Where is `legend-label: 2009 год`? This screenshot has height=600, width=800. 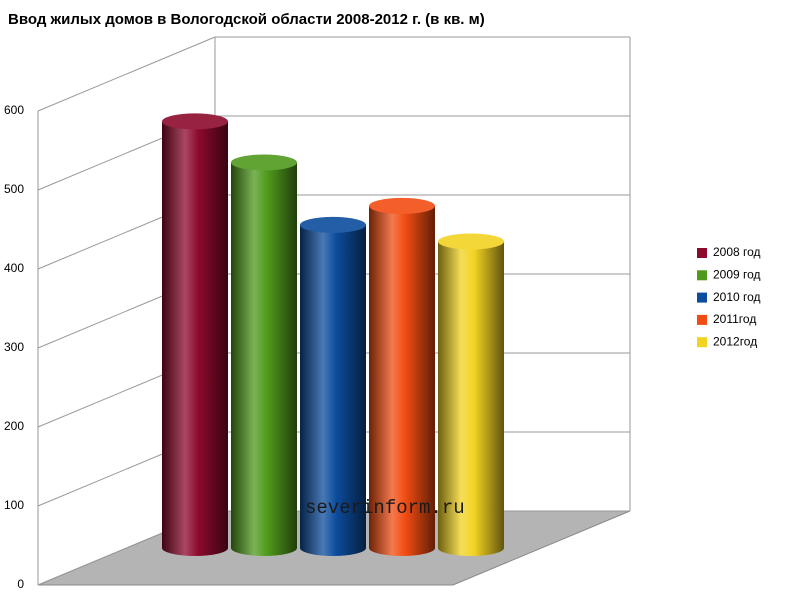
legend-label: 2009 год is located at coordinates (737, 274).